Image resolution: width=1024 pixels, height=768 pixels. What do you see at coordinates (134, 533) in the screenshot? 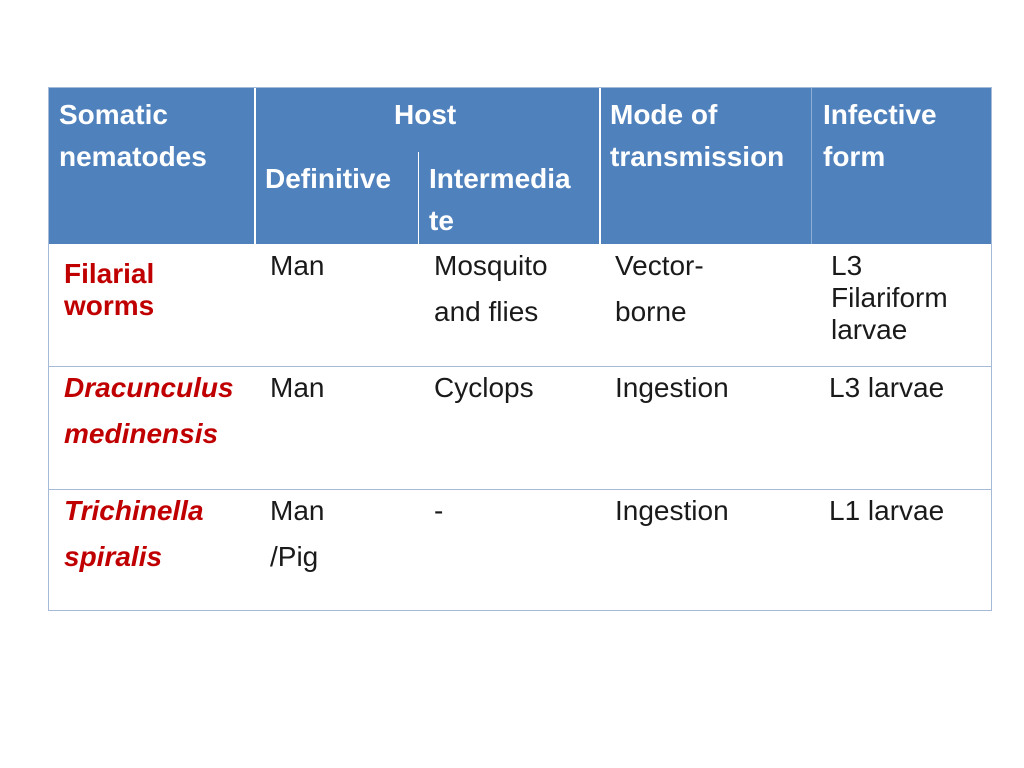
I see `row-3-nematode: Trichinella spiralis` at bounding box center [134, 533].